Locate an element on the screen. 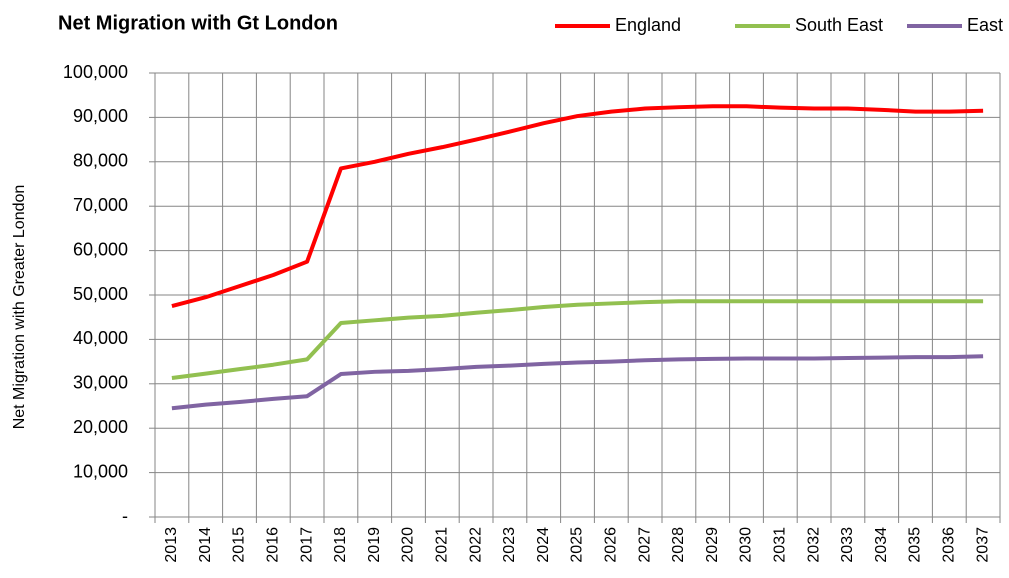 This screenshot has width=1009, height=578. x-tick-label: 2023 is located at coordinates (509, 545).